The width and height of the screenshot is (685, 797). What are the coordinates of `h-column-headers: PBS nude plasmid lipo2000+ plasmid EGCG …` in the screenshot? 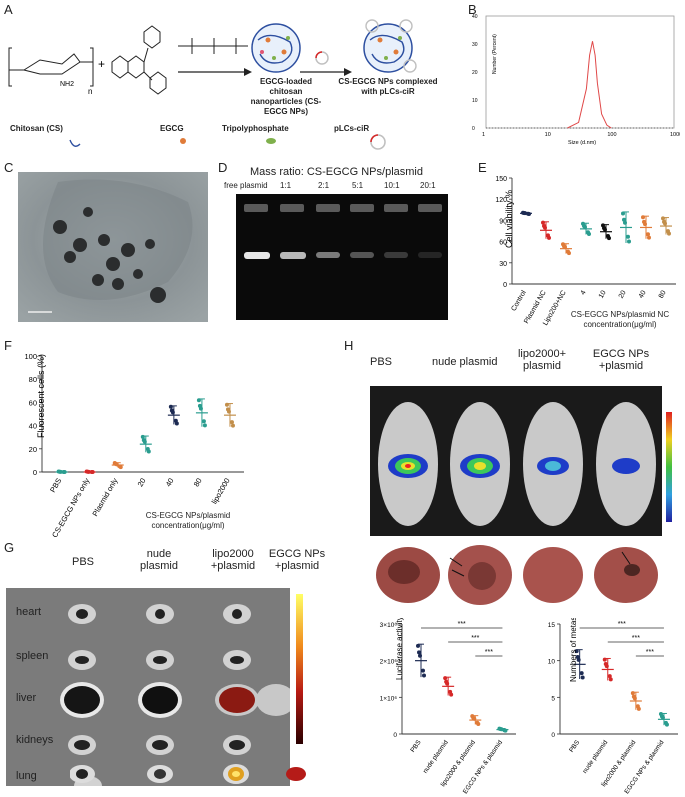 It's located at (520, 365).